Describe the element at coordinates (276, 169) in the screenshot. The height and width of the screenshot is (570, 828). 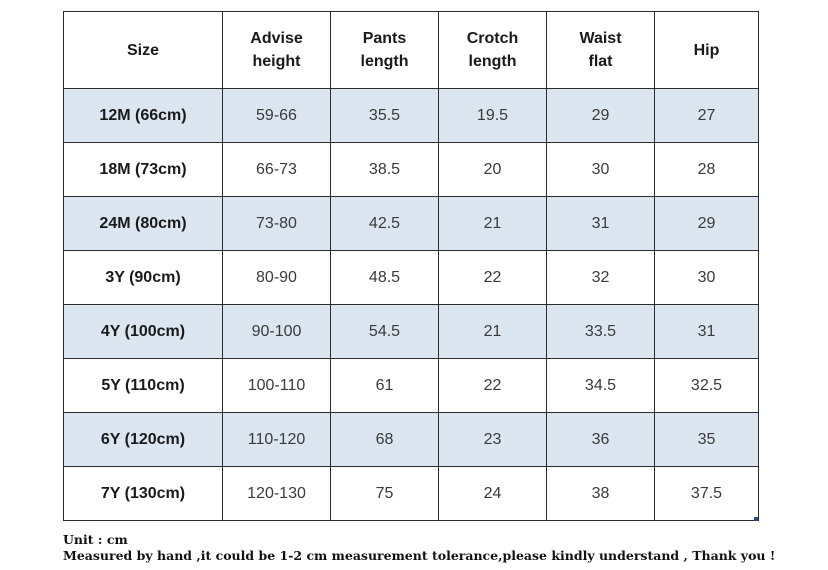
I see `advise-height-cell: 66-73` at that location.